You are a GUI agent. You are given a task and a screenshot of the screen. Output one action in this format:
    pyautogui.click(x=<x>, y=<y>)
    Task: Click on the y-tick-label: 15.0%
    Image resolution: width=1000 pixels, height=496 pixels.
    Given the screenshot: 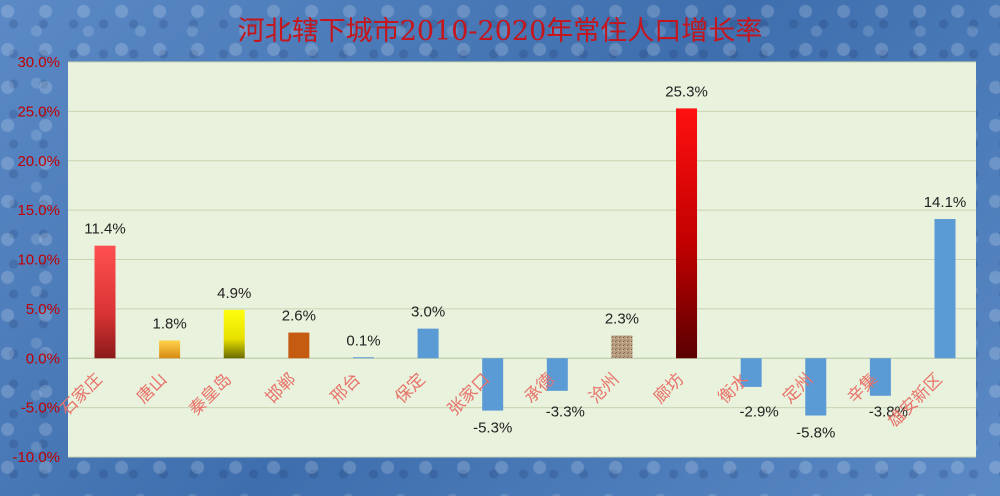 What is the action you would take?
    pyautogui.click(x=38, y=210)
    